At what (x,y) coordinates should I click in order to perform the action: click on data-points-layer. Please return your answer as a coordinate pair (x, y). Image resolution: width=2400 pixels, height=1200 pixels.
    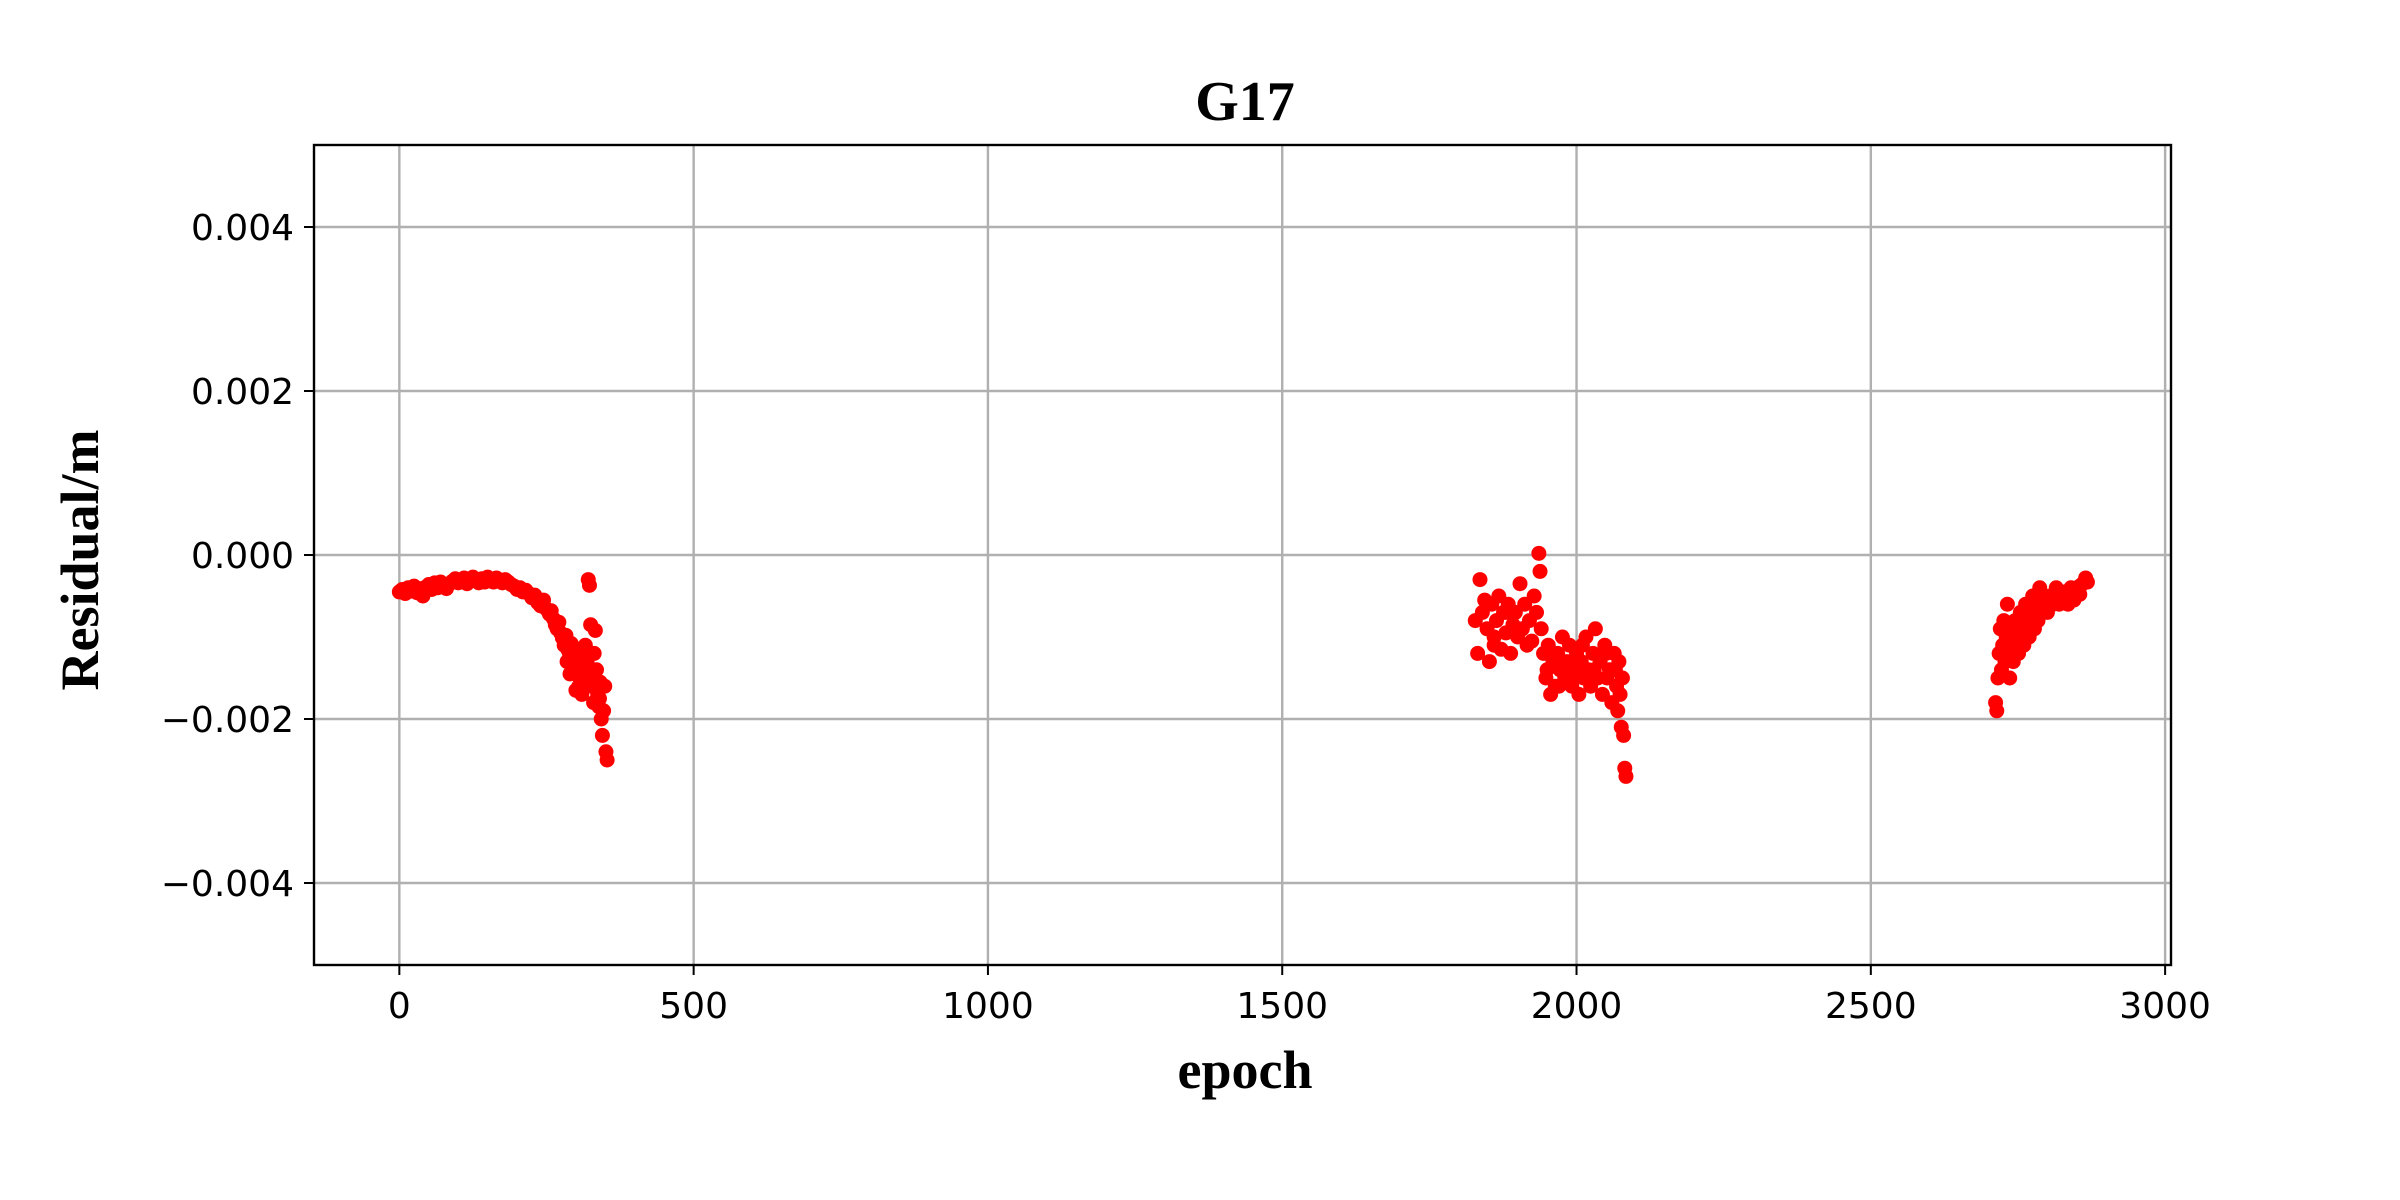
    Looking at the image, I should click on (1243, 664).